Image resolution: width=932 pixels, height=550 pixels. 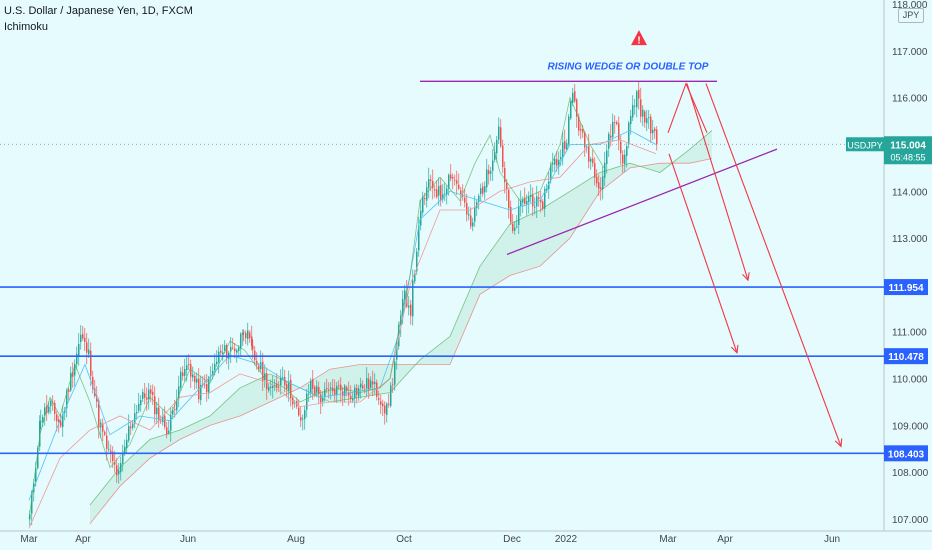 I want to click on projection-line, so click(x=687, y=108).